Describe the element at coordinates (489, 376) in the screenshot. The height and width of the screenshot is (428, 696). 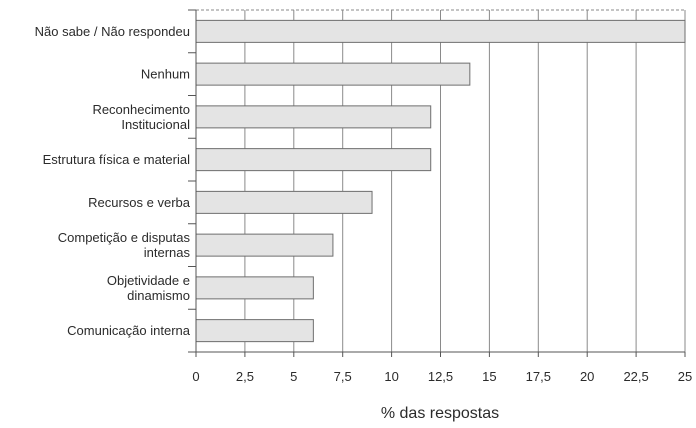
I see `x-tick-label: 15` at that location.